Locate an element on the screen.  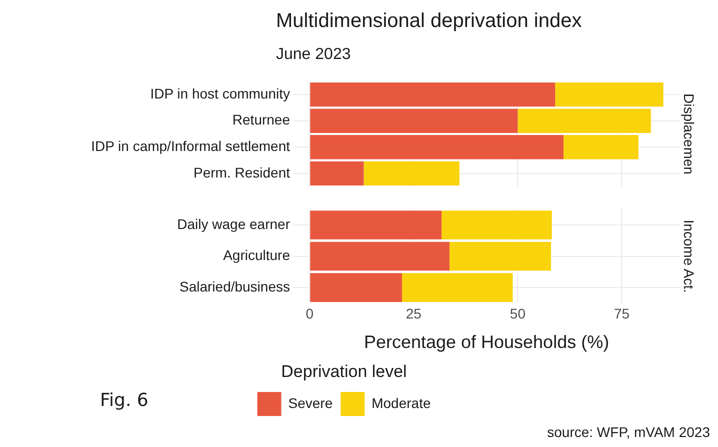
y-tick-label: Perm. Resident is located at coordinates (242, 172).